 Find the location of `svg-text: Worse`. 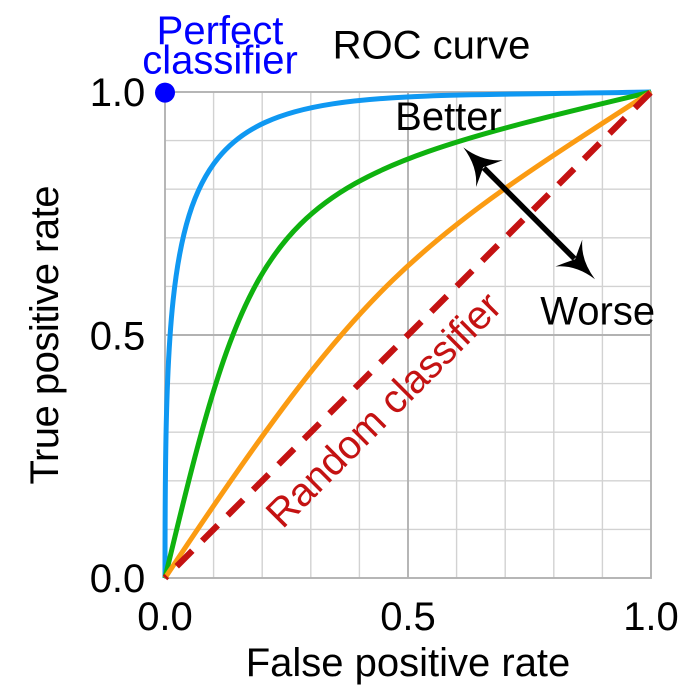

svg-text: Worse is located at coordinates (597, 312).